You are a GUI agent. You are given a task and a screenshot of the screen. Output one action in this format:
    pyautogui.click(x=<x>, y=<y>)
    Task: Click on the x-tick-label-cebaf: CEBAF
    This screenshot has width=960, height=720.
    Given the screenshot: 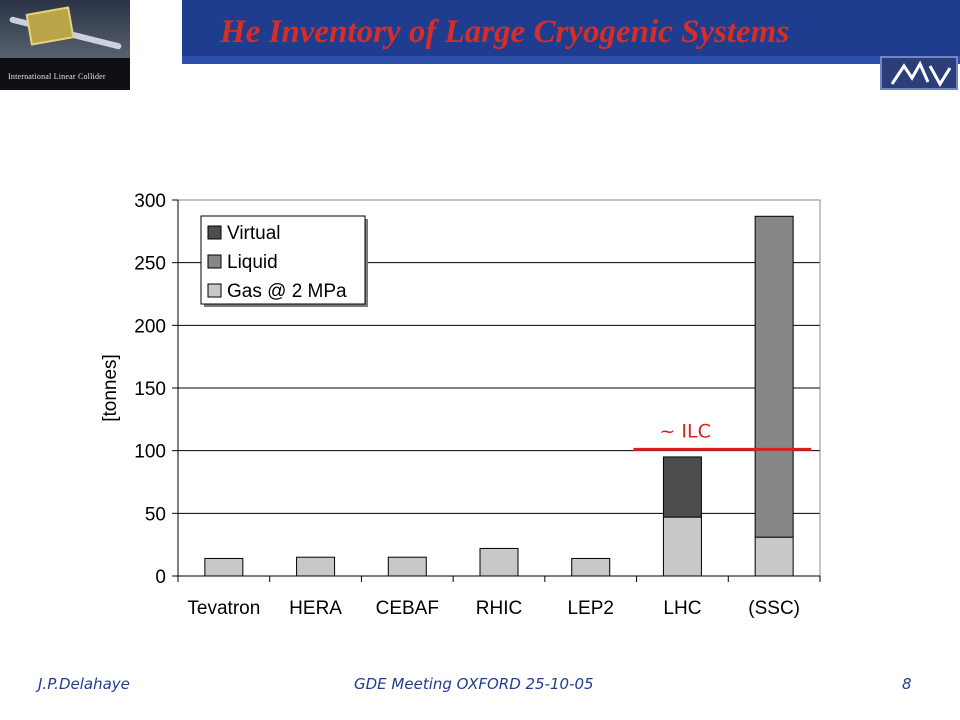 What is the action you would take?
    pyautogui.click(x=407, y=608)
    